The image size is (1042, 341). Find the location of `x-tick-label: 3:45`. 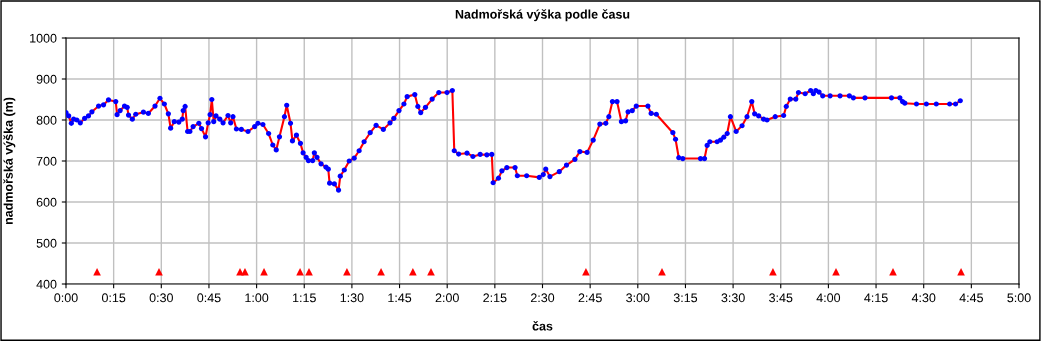

x-tick-label: 3:45 is located at coordinates (781, 298).